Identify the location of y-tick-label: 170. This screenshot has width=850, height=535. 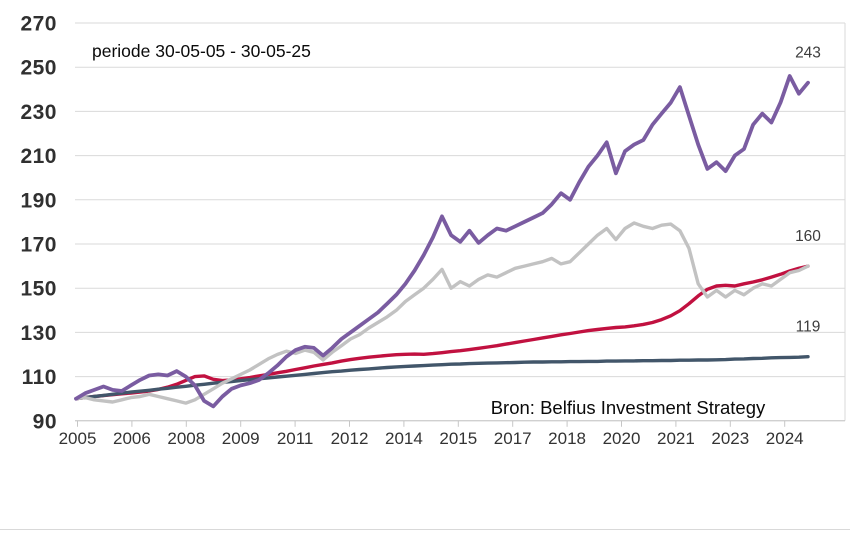
(38, 245).